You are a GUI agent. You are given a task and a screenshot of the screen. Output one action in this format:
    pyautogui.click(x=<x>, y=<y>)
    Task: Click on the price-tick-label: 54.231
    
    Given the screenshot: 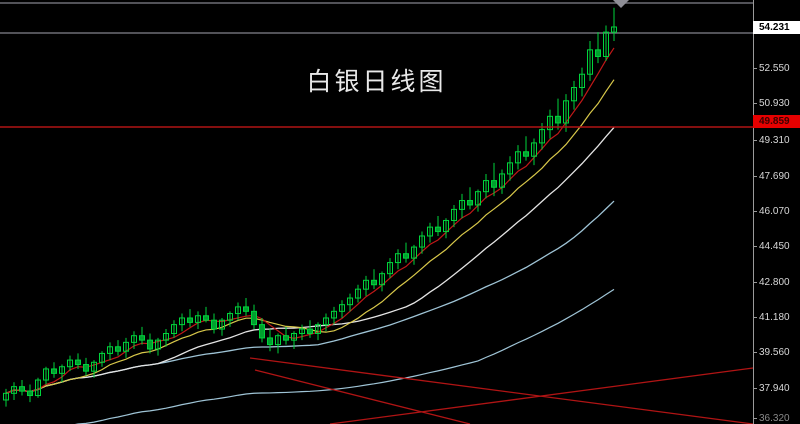 What is the action you would take?
    pyautogui.click(x=774, y=27)
    